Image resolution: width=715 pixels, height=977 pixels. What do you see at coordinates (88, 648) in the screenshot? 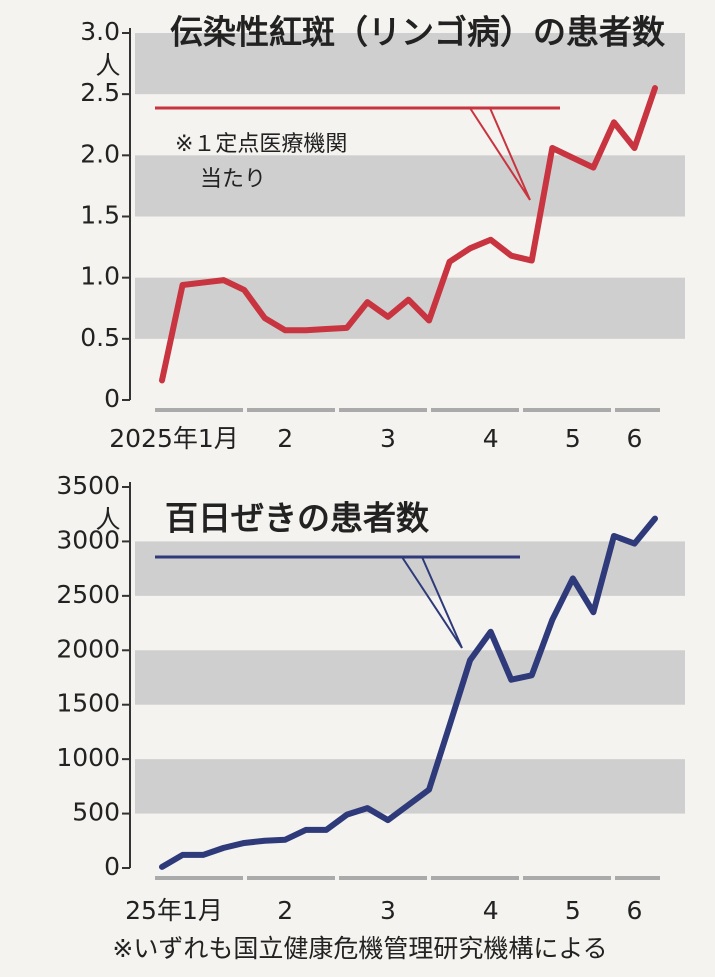
I see `y-tick-label: 2000` at bounding box center [88, 648].